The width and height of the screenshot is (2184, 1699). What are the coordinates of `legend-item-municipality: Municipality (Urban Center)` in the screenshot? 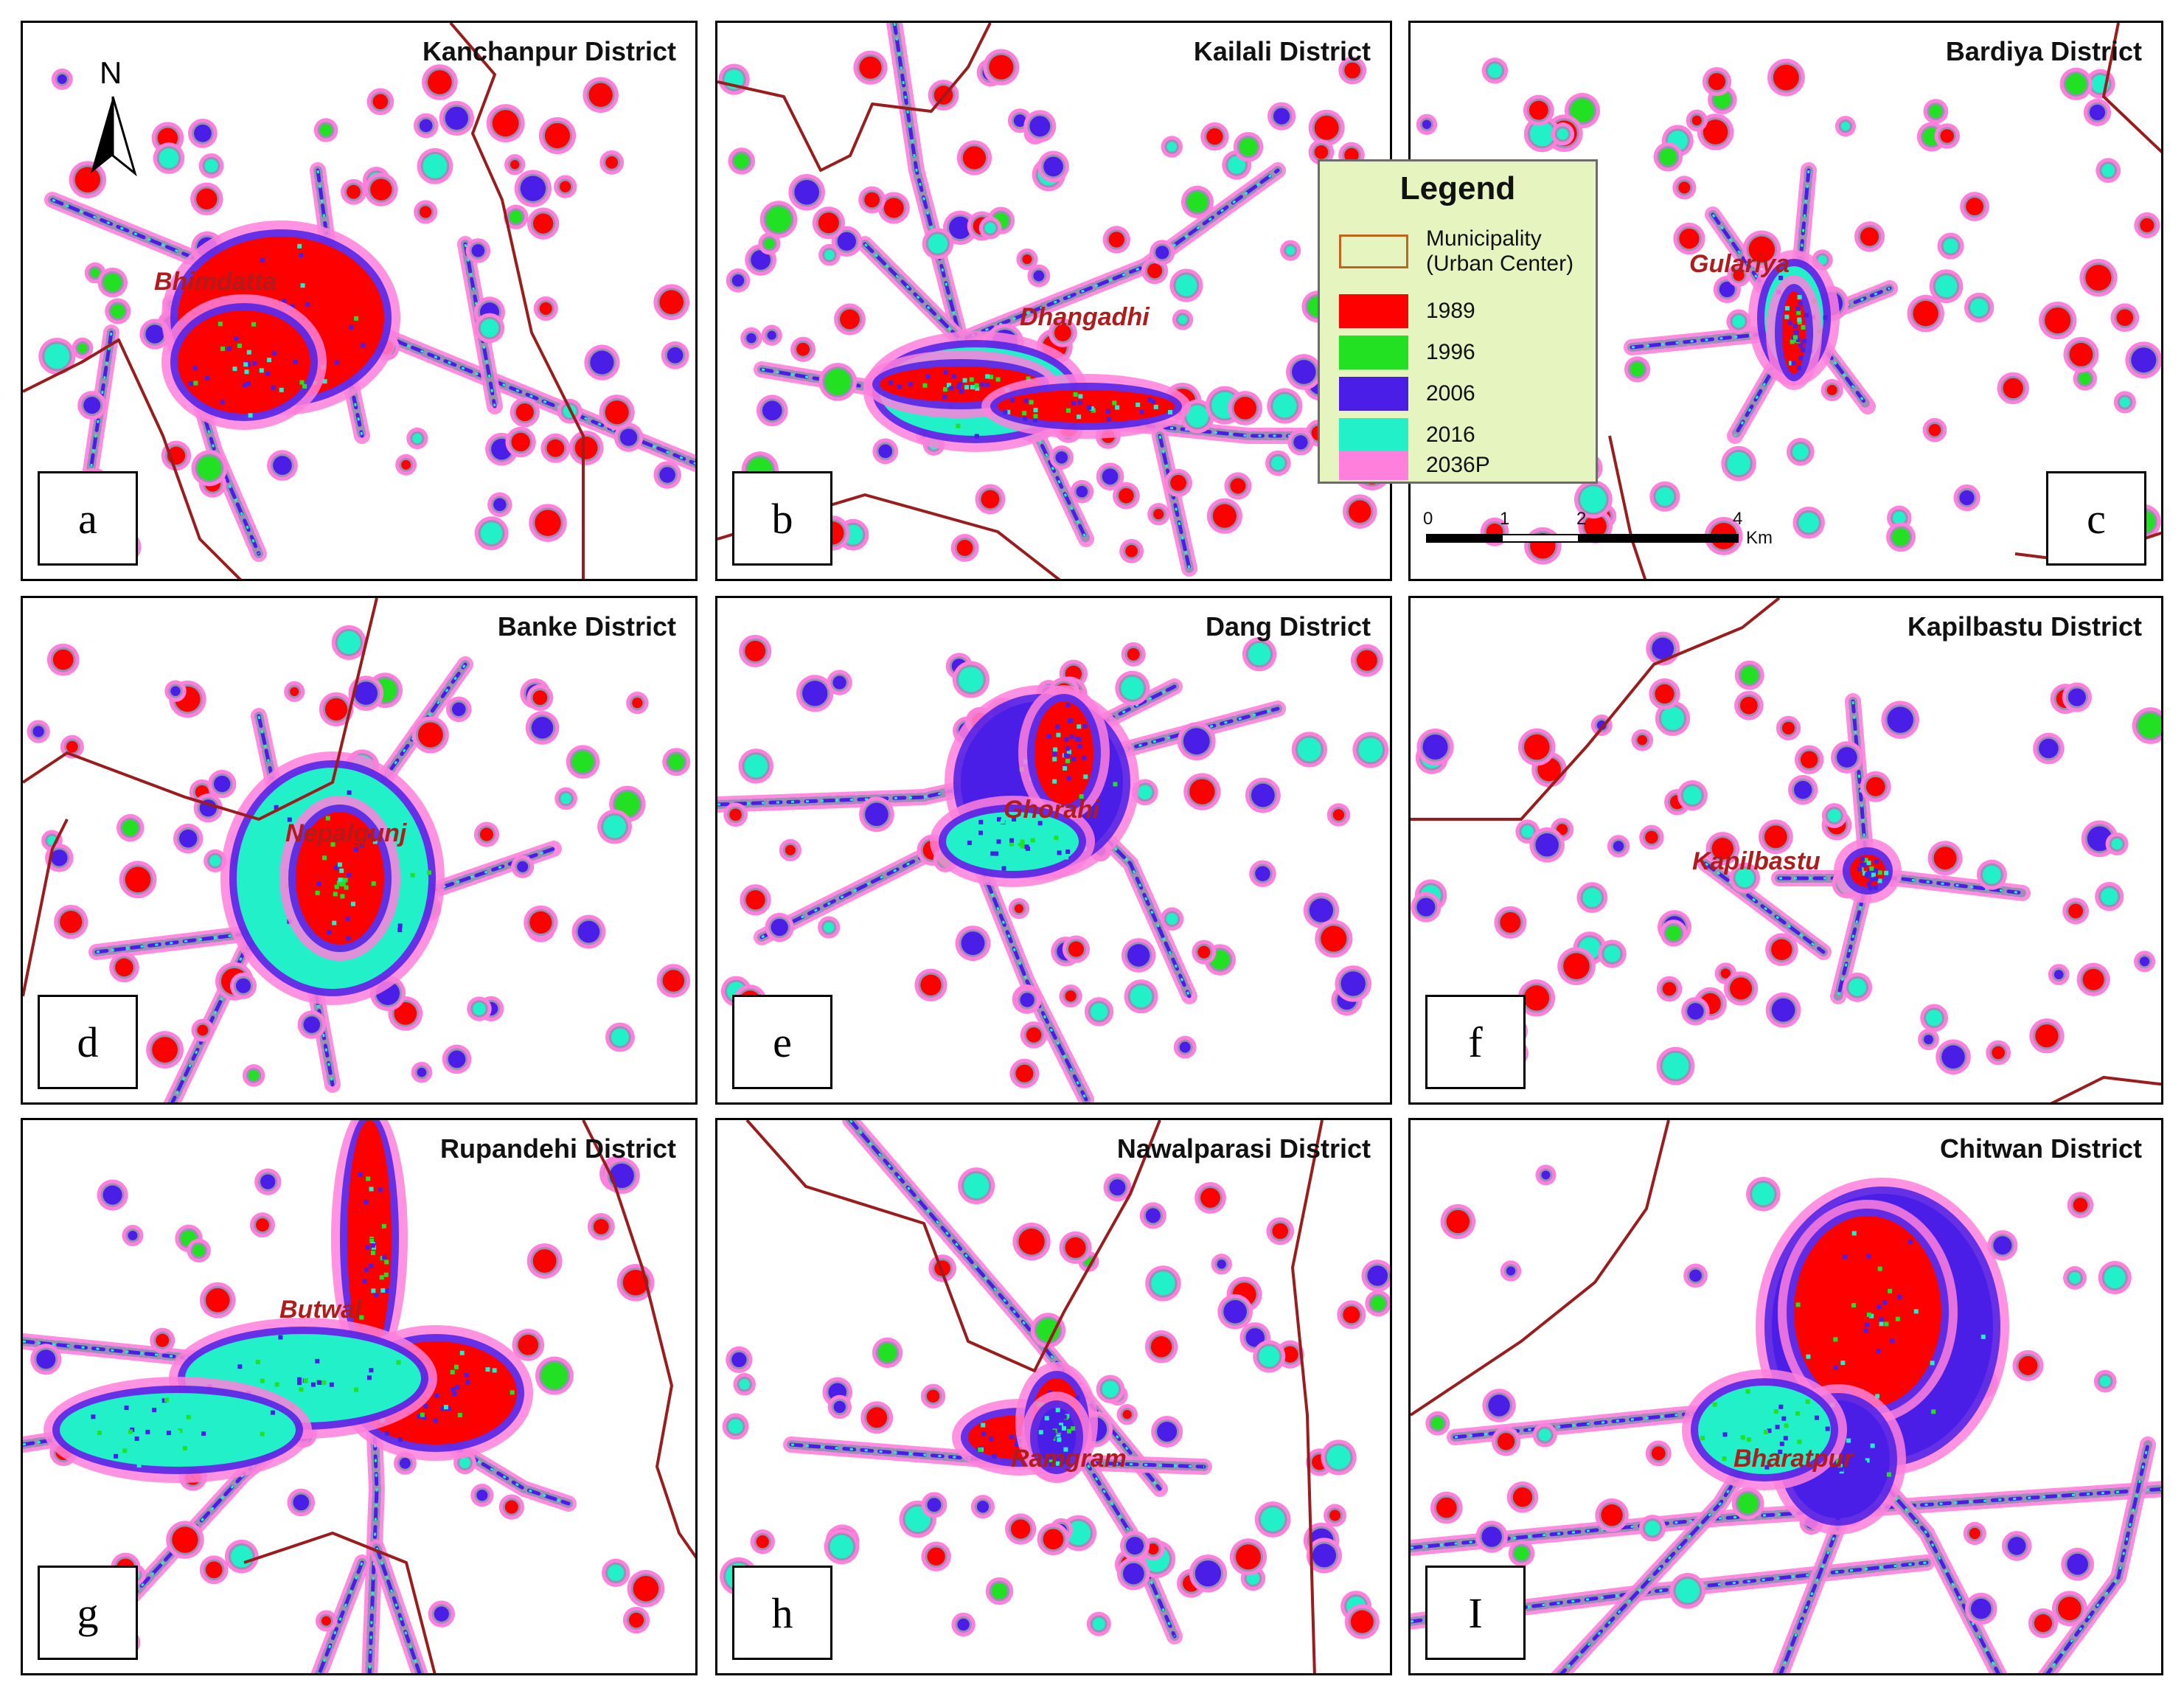 It's located at (1456, 251).